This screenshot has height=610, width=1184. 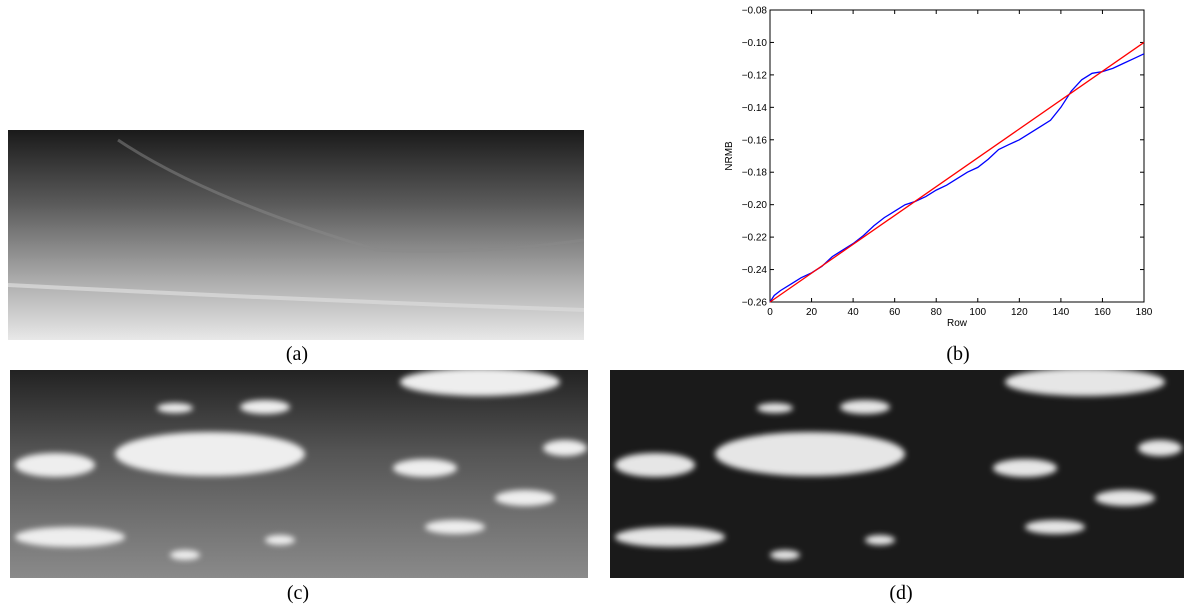 What do you see at coordinates (854, 312) in the screenshot?
I see `x-tick-label: 40` at bounding box center [854, 312].